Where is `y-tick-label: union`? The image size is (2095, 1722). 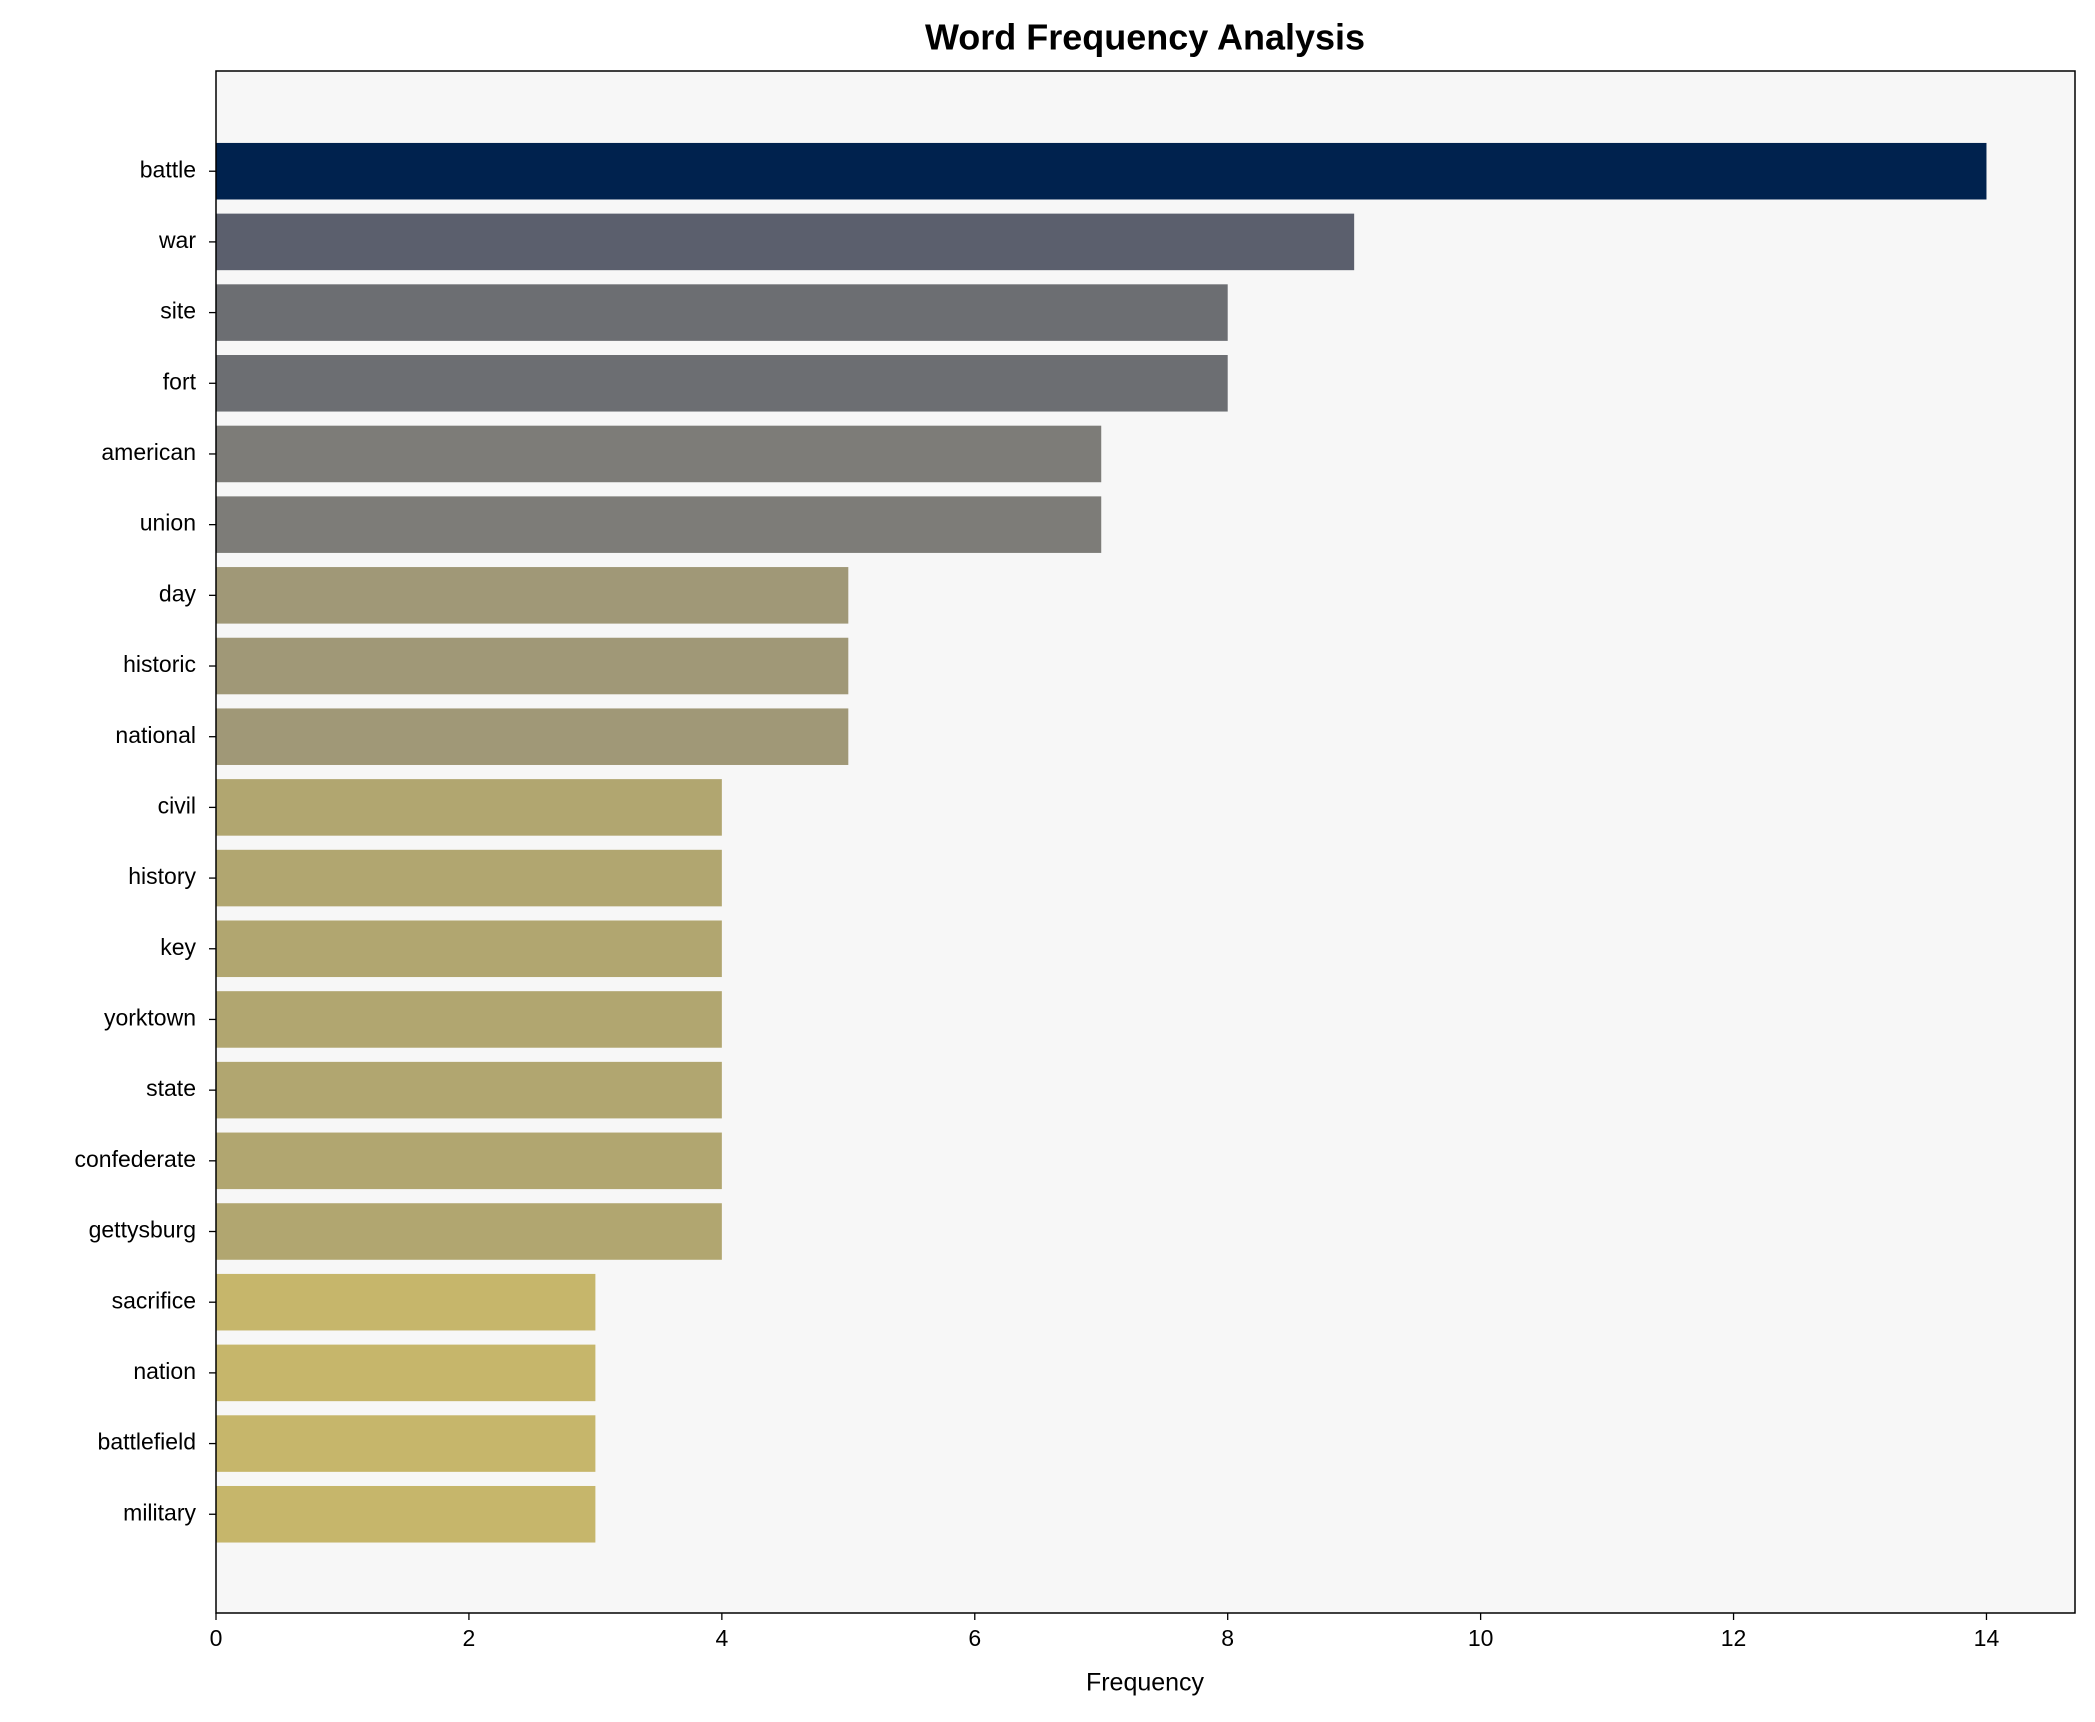
y-tick-label: union is located at coordinates (168, 523).